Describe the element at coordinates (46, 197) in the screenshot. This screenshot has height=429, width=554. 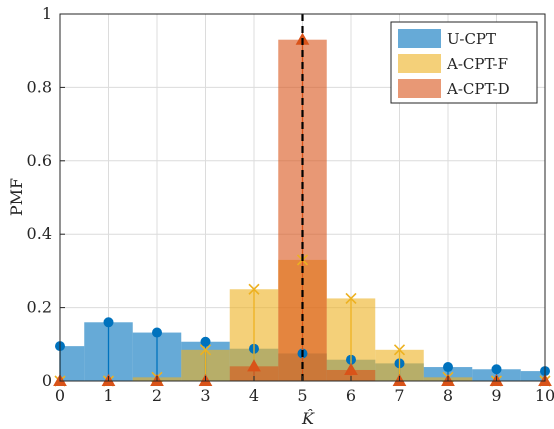
I see `y-tick-labels: 0 0.2 0.4 0.6 0.8 1` at that location.